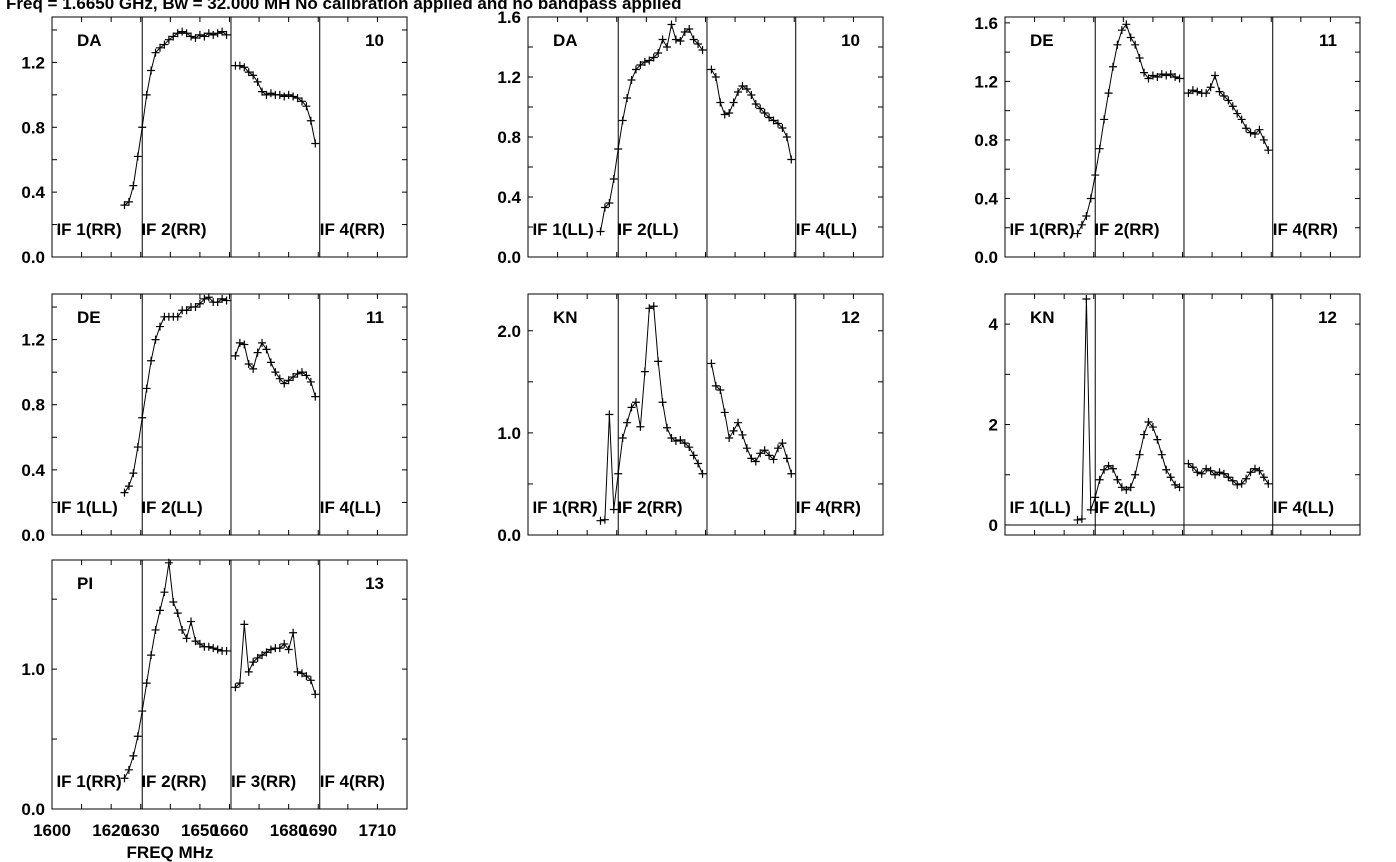 This screenshot has height=862, width=1396. I want to click on panel-kn-rr: 0.0 1.0 2.0 KN 12 IF 1(RR) IF 2(RR) IF 4(RR), so click(690, 419).